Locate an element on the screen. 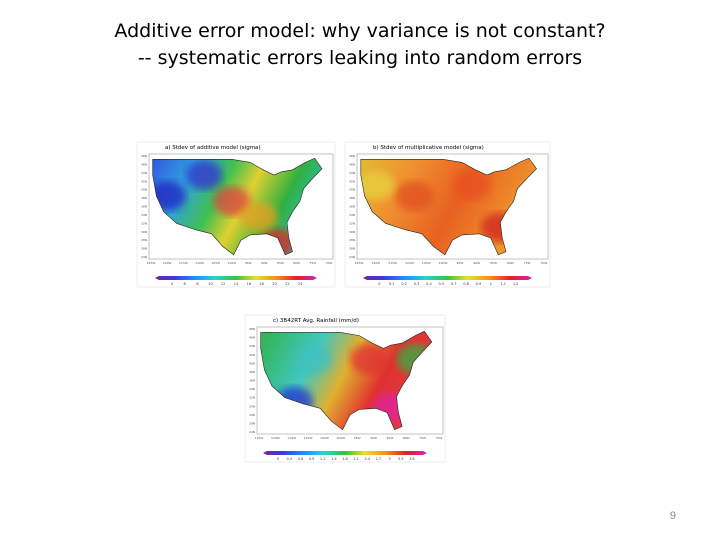  colorbar-label: 0.8 is located at coordinates (466, 284).